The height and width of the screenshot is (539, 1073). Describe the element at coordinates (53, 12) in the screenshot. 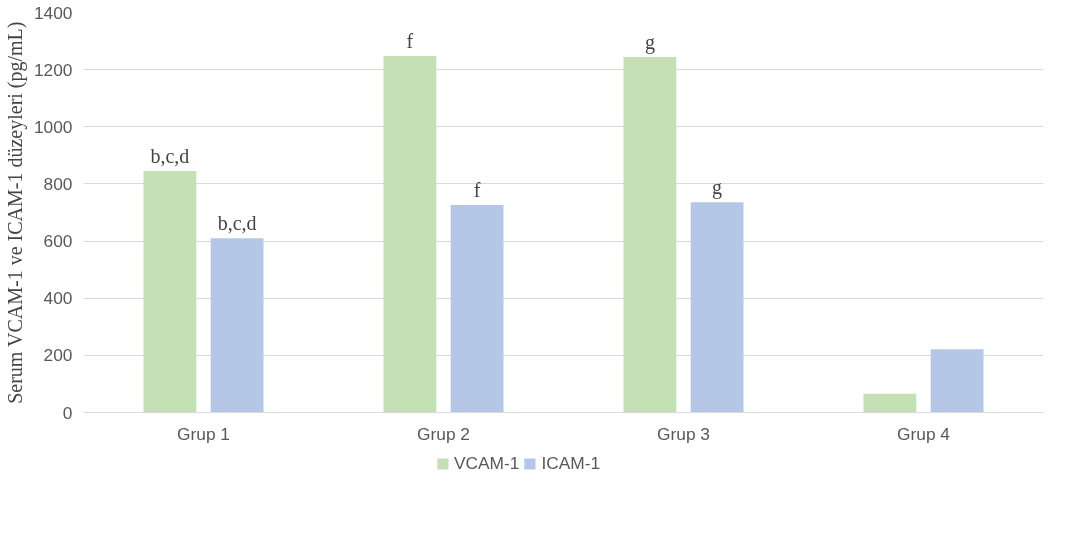

I see `y-tick-label: 1400` at that location.